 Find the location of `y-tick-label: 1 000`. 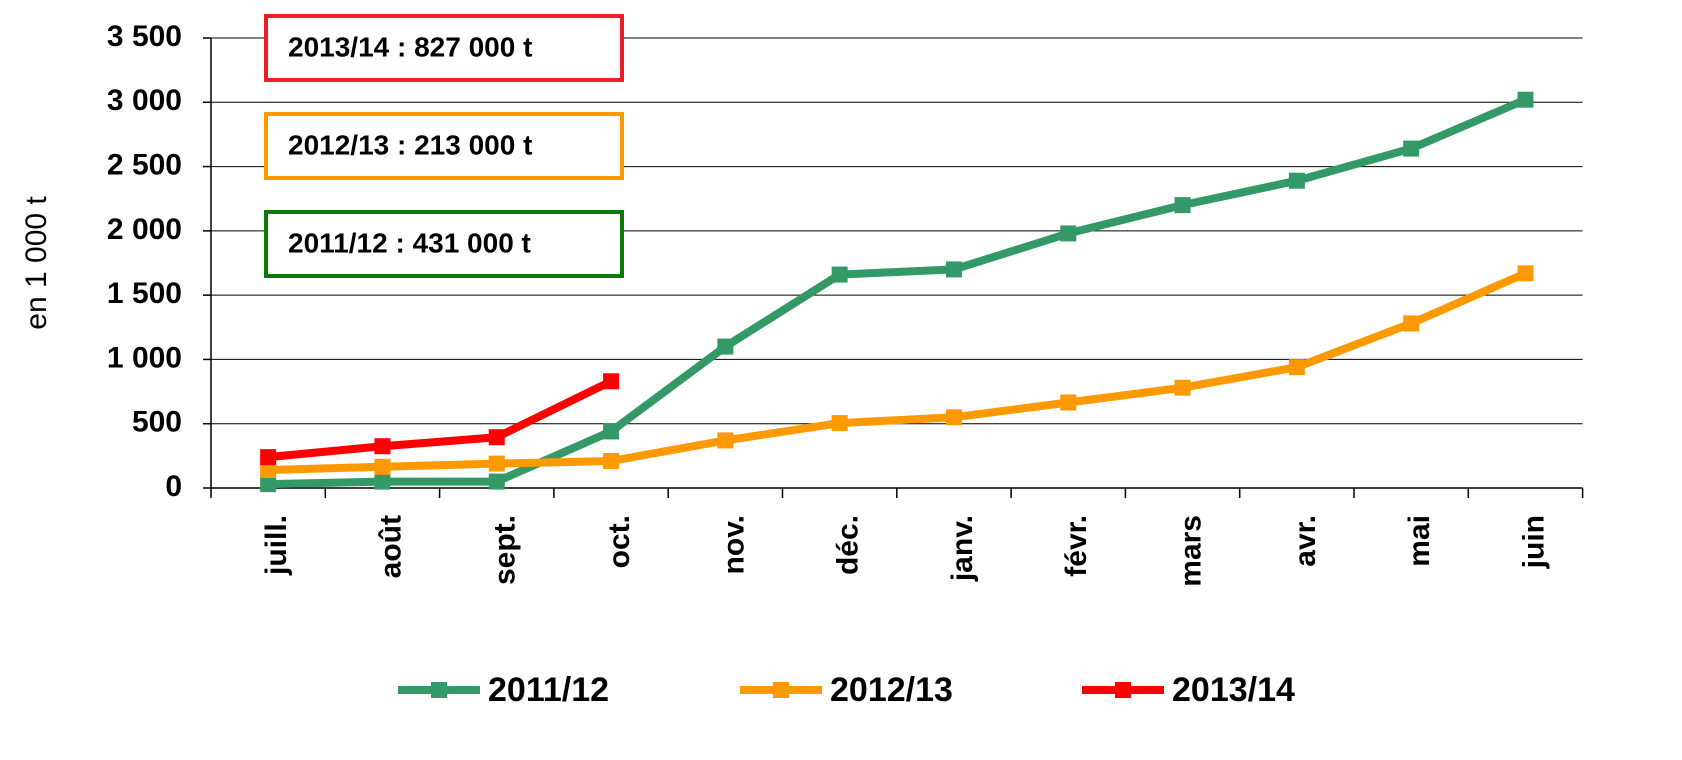

y-tick-label: 1 000 is located at coordinates (144, 357).